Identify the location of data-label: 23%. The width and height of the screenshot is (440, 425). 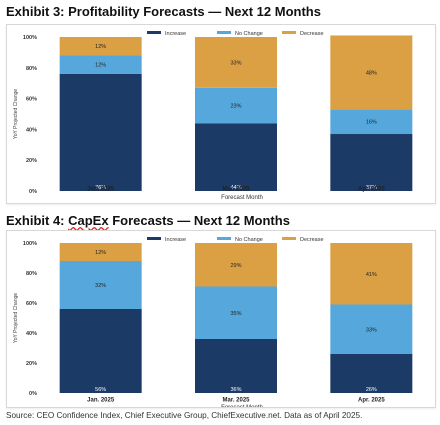
(235, 107).